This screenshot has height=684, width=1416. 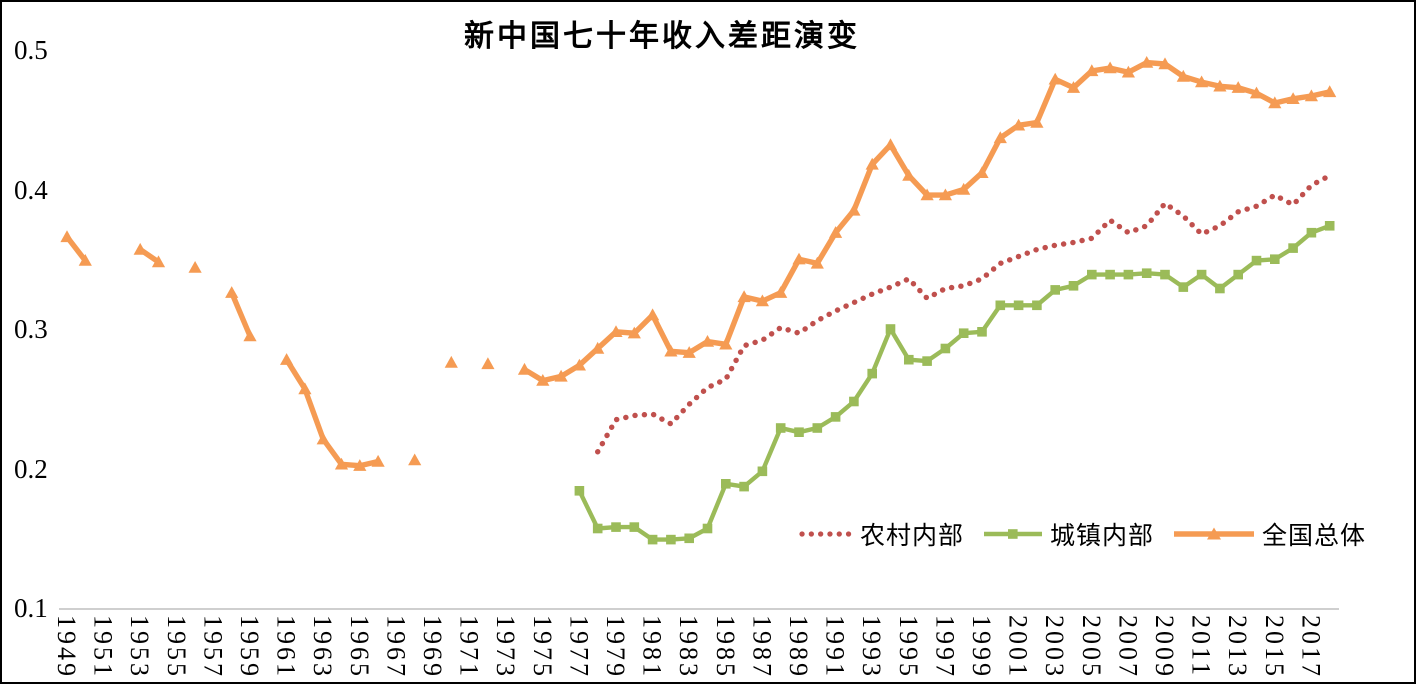 What do you see at coordinates (579, 647) in the screenshot?
I see `x-axis-tick-label: 1977` at bounding box center [579, 647].